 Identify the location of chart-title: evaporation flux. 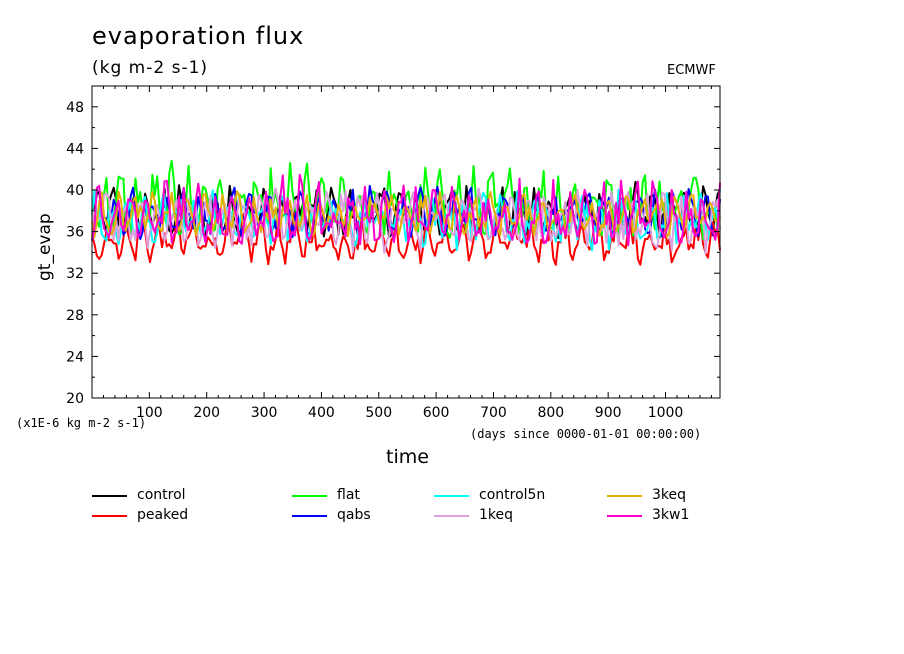
(198, 36).